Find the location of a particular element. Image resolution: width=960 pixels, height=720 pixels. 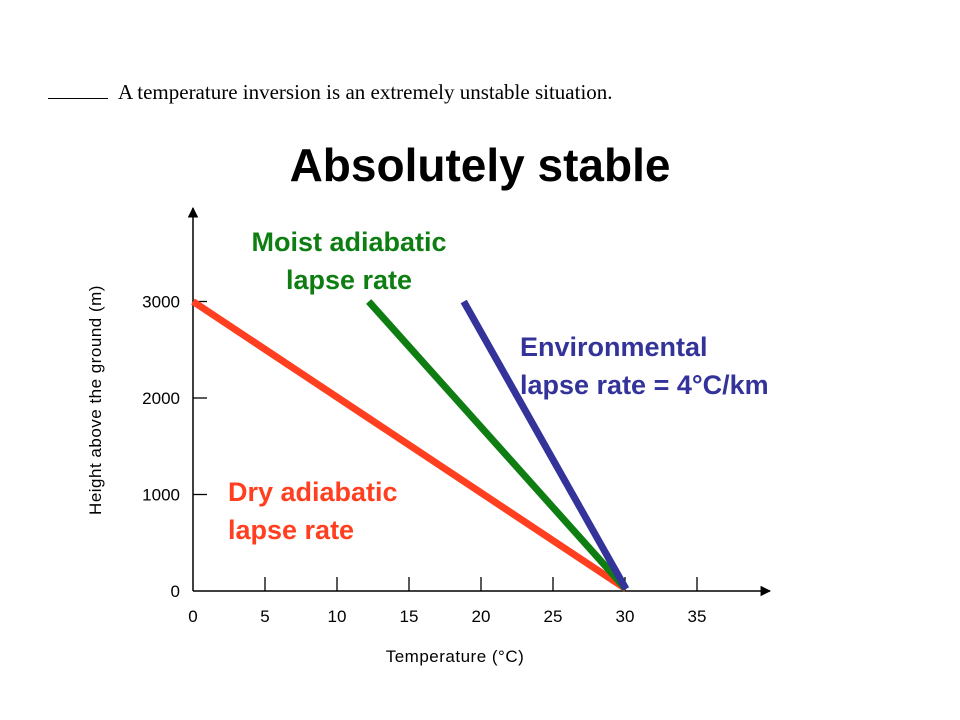

x-axis-title: Temperature (°C) is located at coordinates (455, 656).